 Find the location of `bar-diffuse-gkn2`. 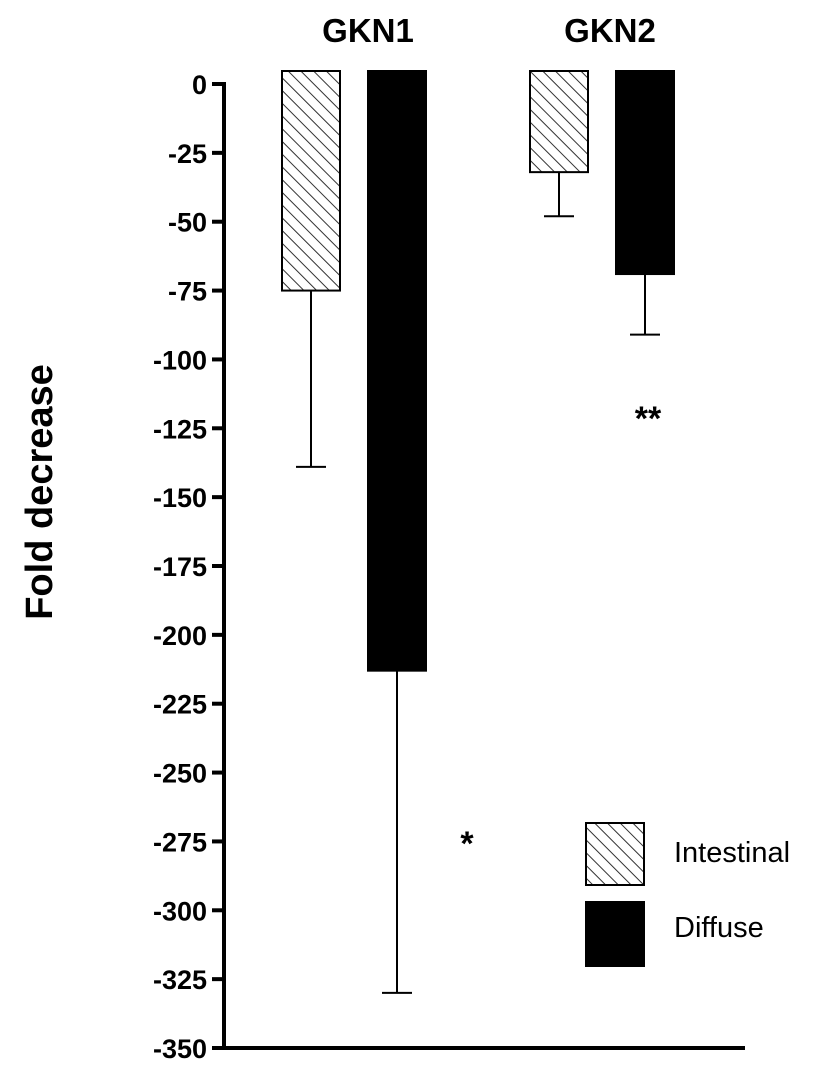

bar-diffuse-gkn2 is located at coordinates (645, 173).